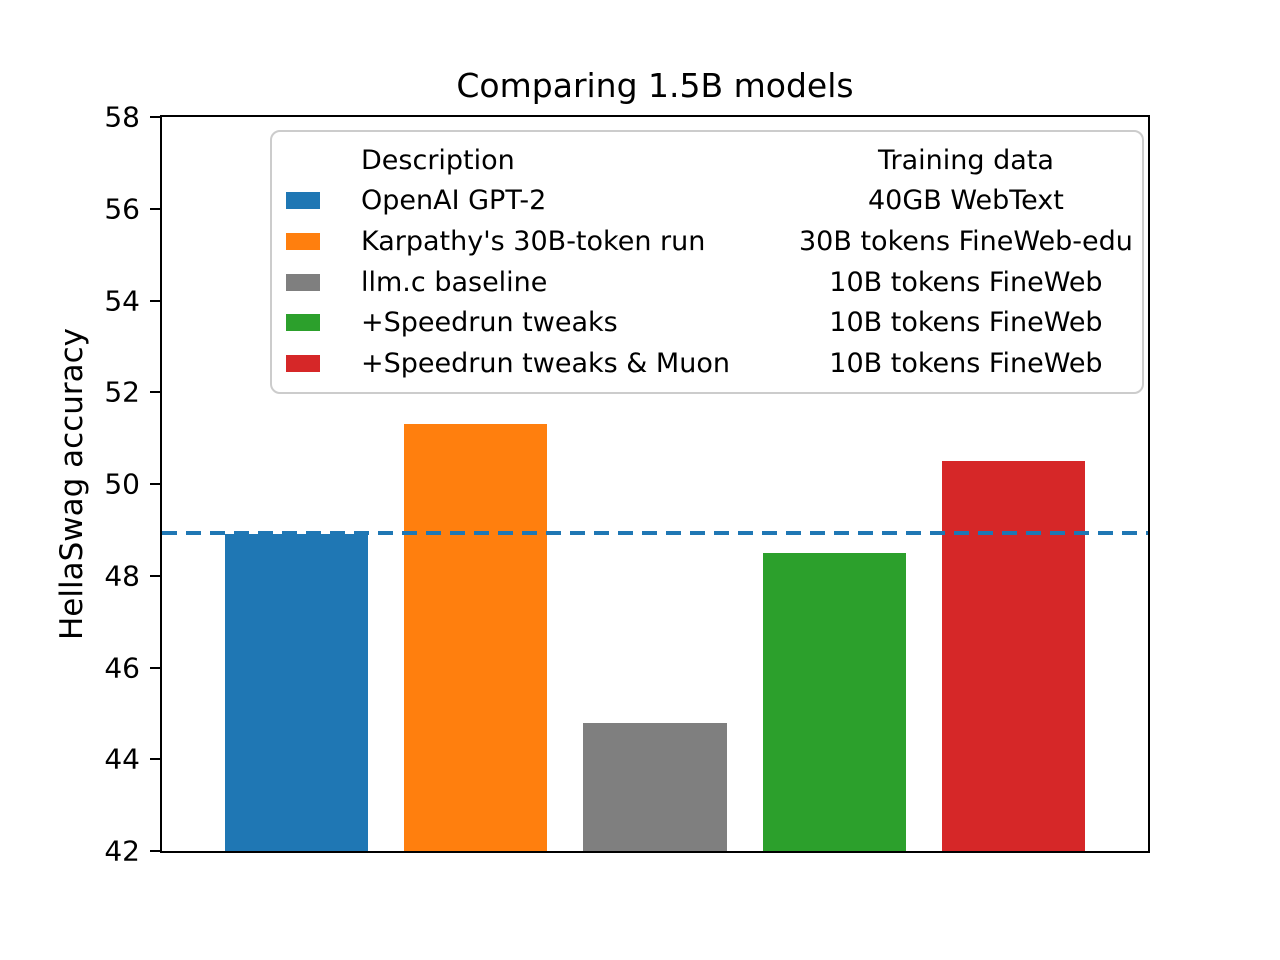  I want to click on legend-description: OpenAI GPT-2, so click(454, 201).